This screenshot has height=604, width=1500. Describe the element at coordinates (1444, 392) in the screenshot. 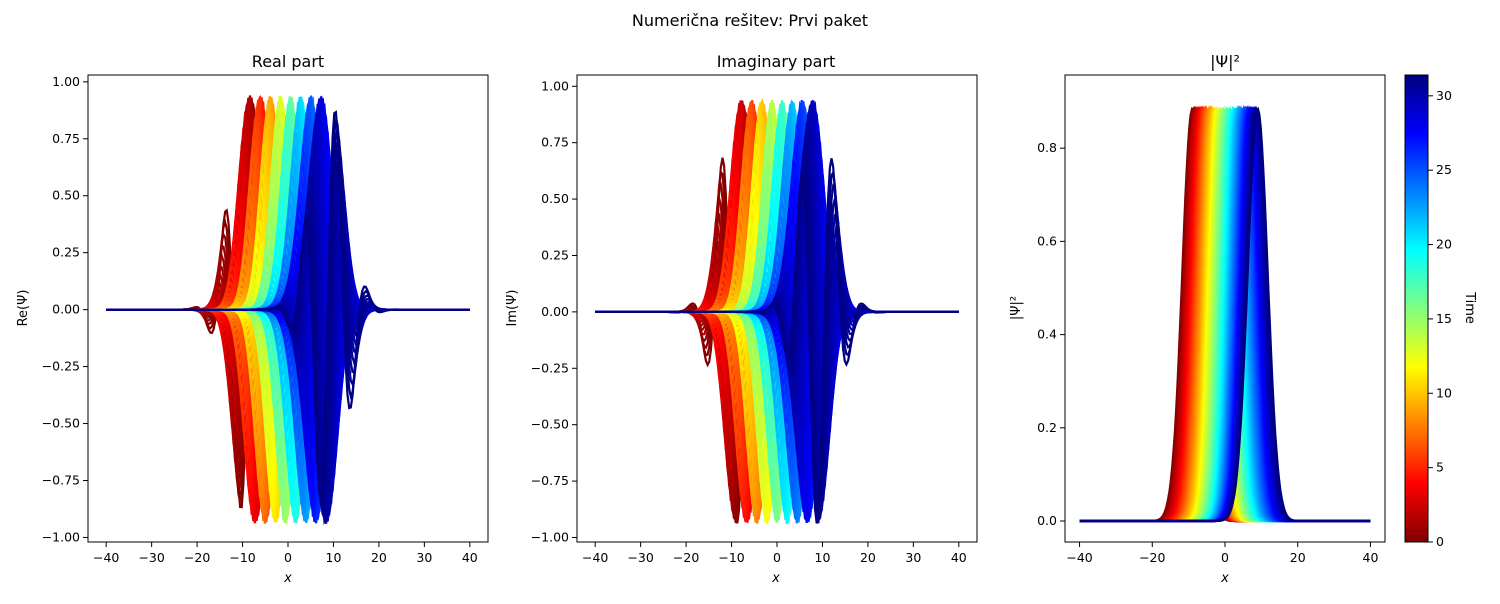

I see `colorbar-tick-label: 10` at that location.